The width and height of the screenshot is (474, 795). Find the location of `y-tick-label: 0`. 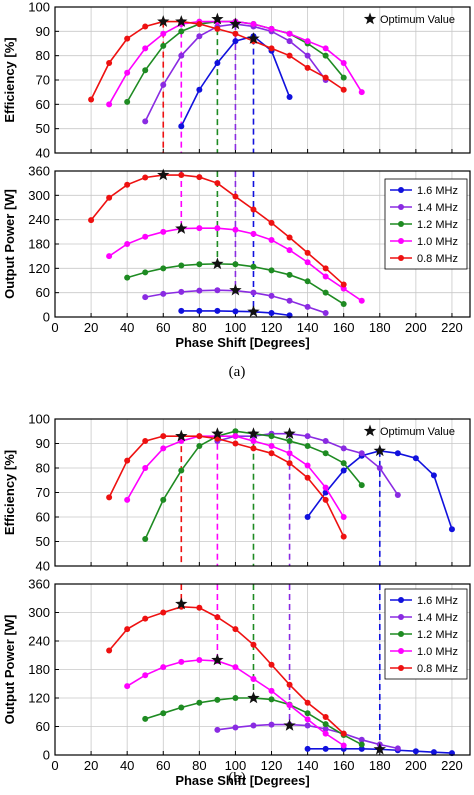

y-tick-label: 0 is located at coordinates (46, 755).